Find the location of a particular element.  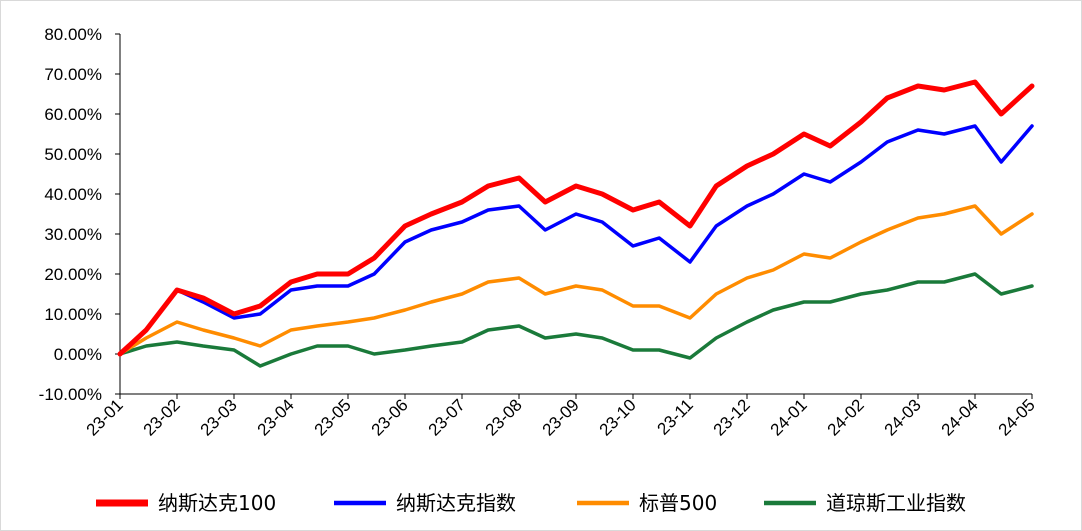

y-tick-label: 60.00% is located at coordinates (73, 114).